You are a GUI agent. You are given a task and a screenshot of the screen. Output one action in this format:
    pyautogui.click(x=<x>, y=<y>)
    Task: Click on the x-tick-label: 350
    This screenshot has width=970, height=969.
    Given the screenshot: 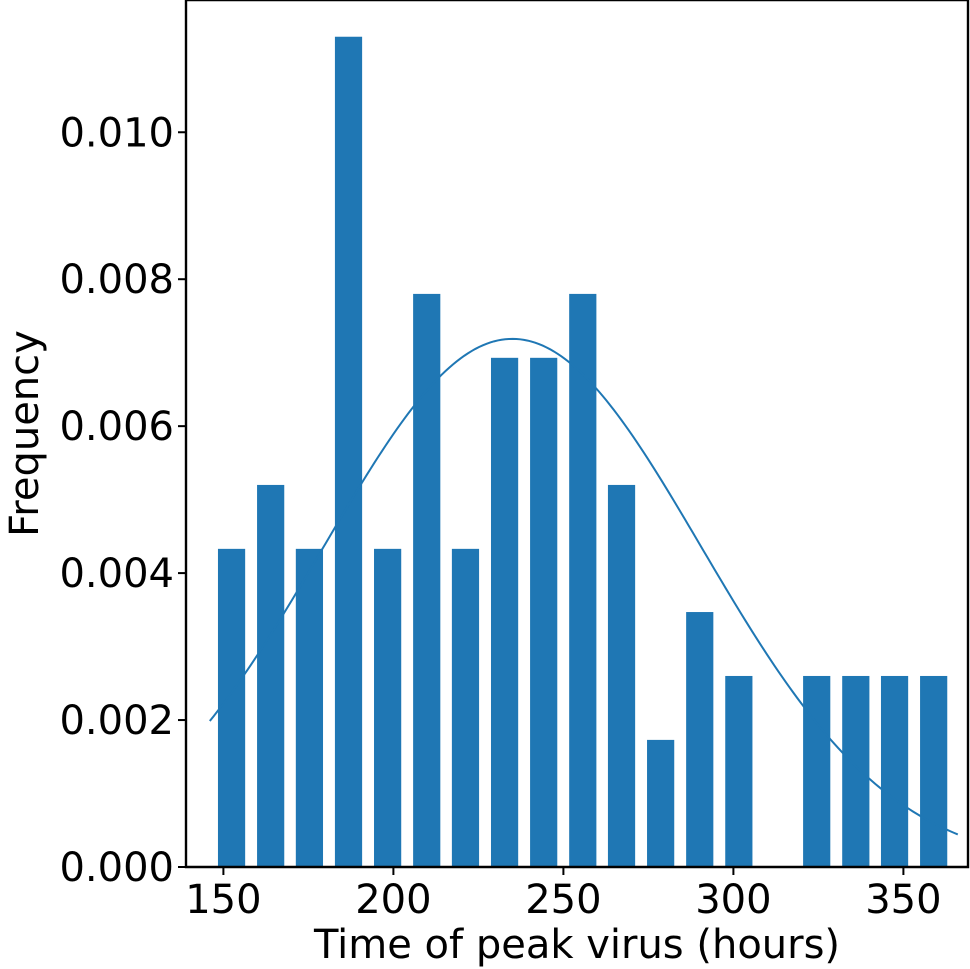 What is the action you would take?
    pyautogui.click(x=903, y=900)
    